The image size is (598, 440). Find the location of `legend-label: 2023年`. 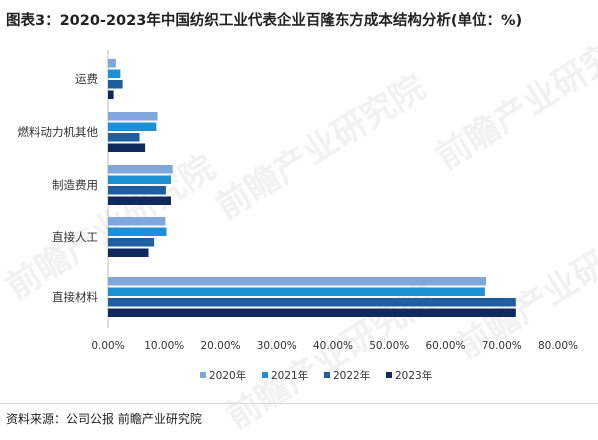

legend-label: 2023年 is located at coordinates (413, 375).